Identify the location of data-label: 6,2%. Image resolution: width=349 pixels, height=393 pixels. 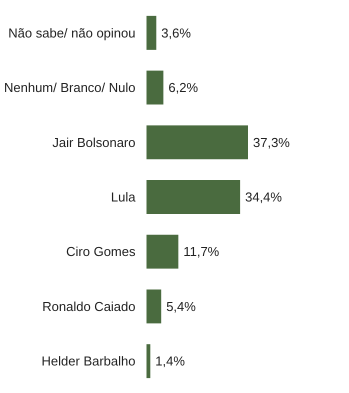
(183, 88).